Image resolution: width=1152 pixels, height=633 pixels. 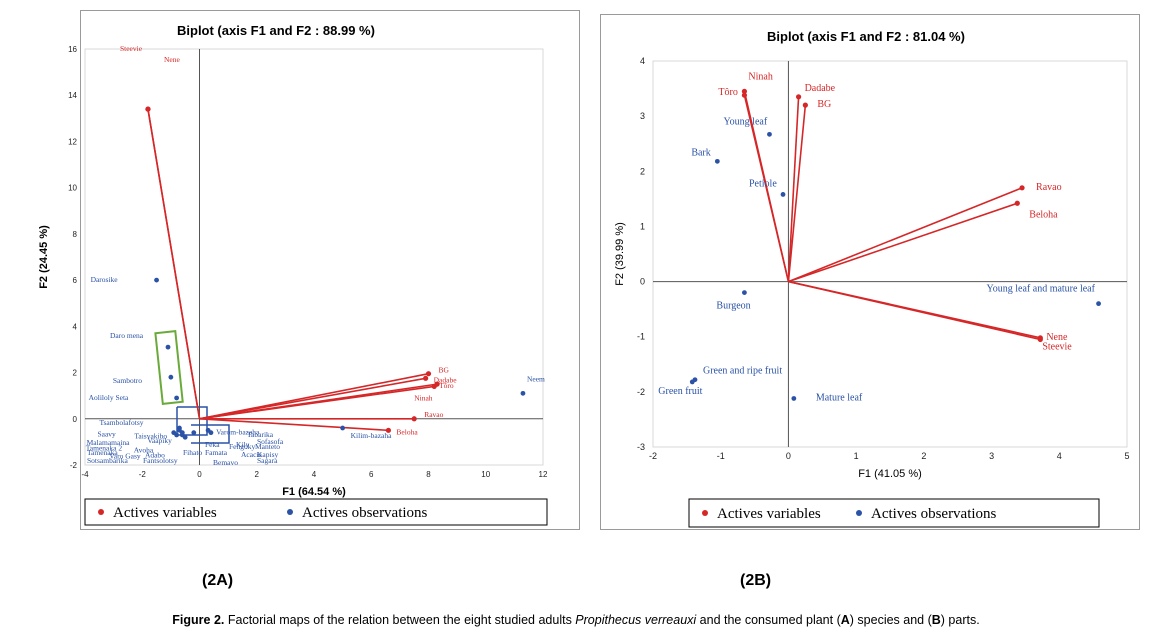 I want to click on cluster-label-fengoky: Fengoky, so click(x=242, y=446).